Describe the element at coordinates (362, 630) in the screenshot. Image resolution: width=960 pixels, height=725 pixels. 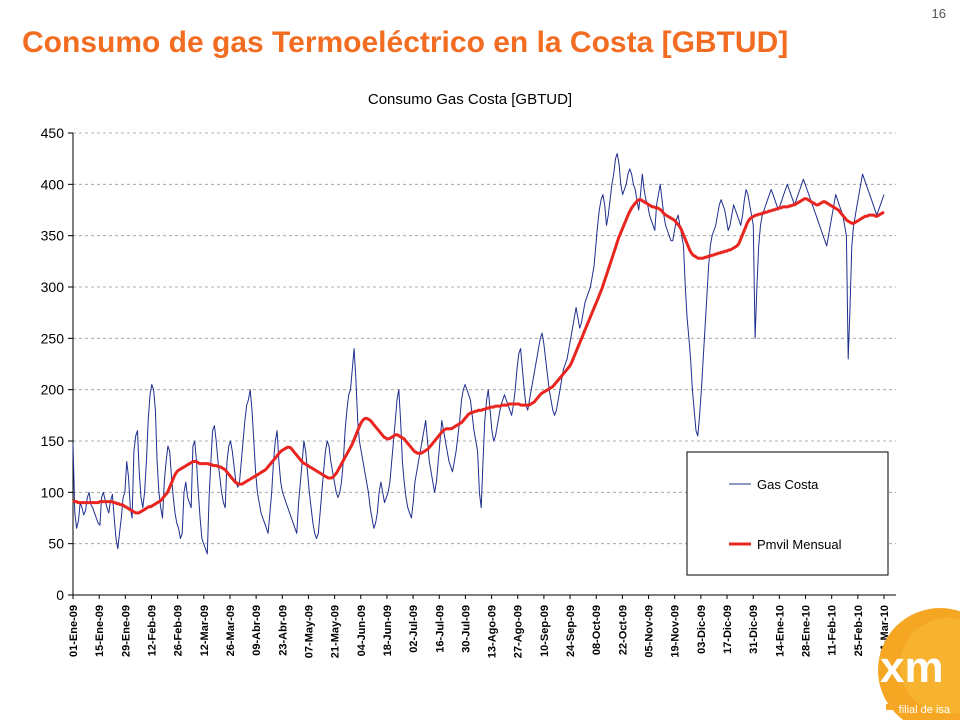
I see `x-tick-label: 04-Jun-09` at that location.